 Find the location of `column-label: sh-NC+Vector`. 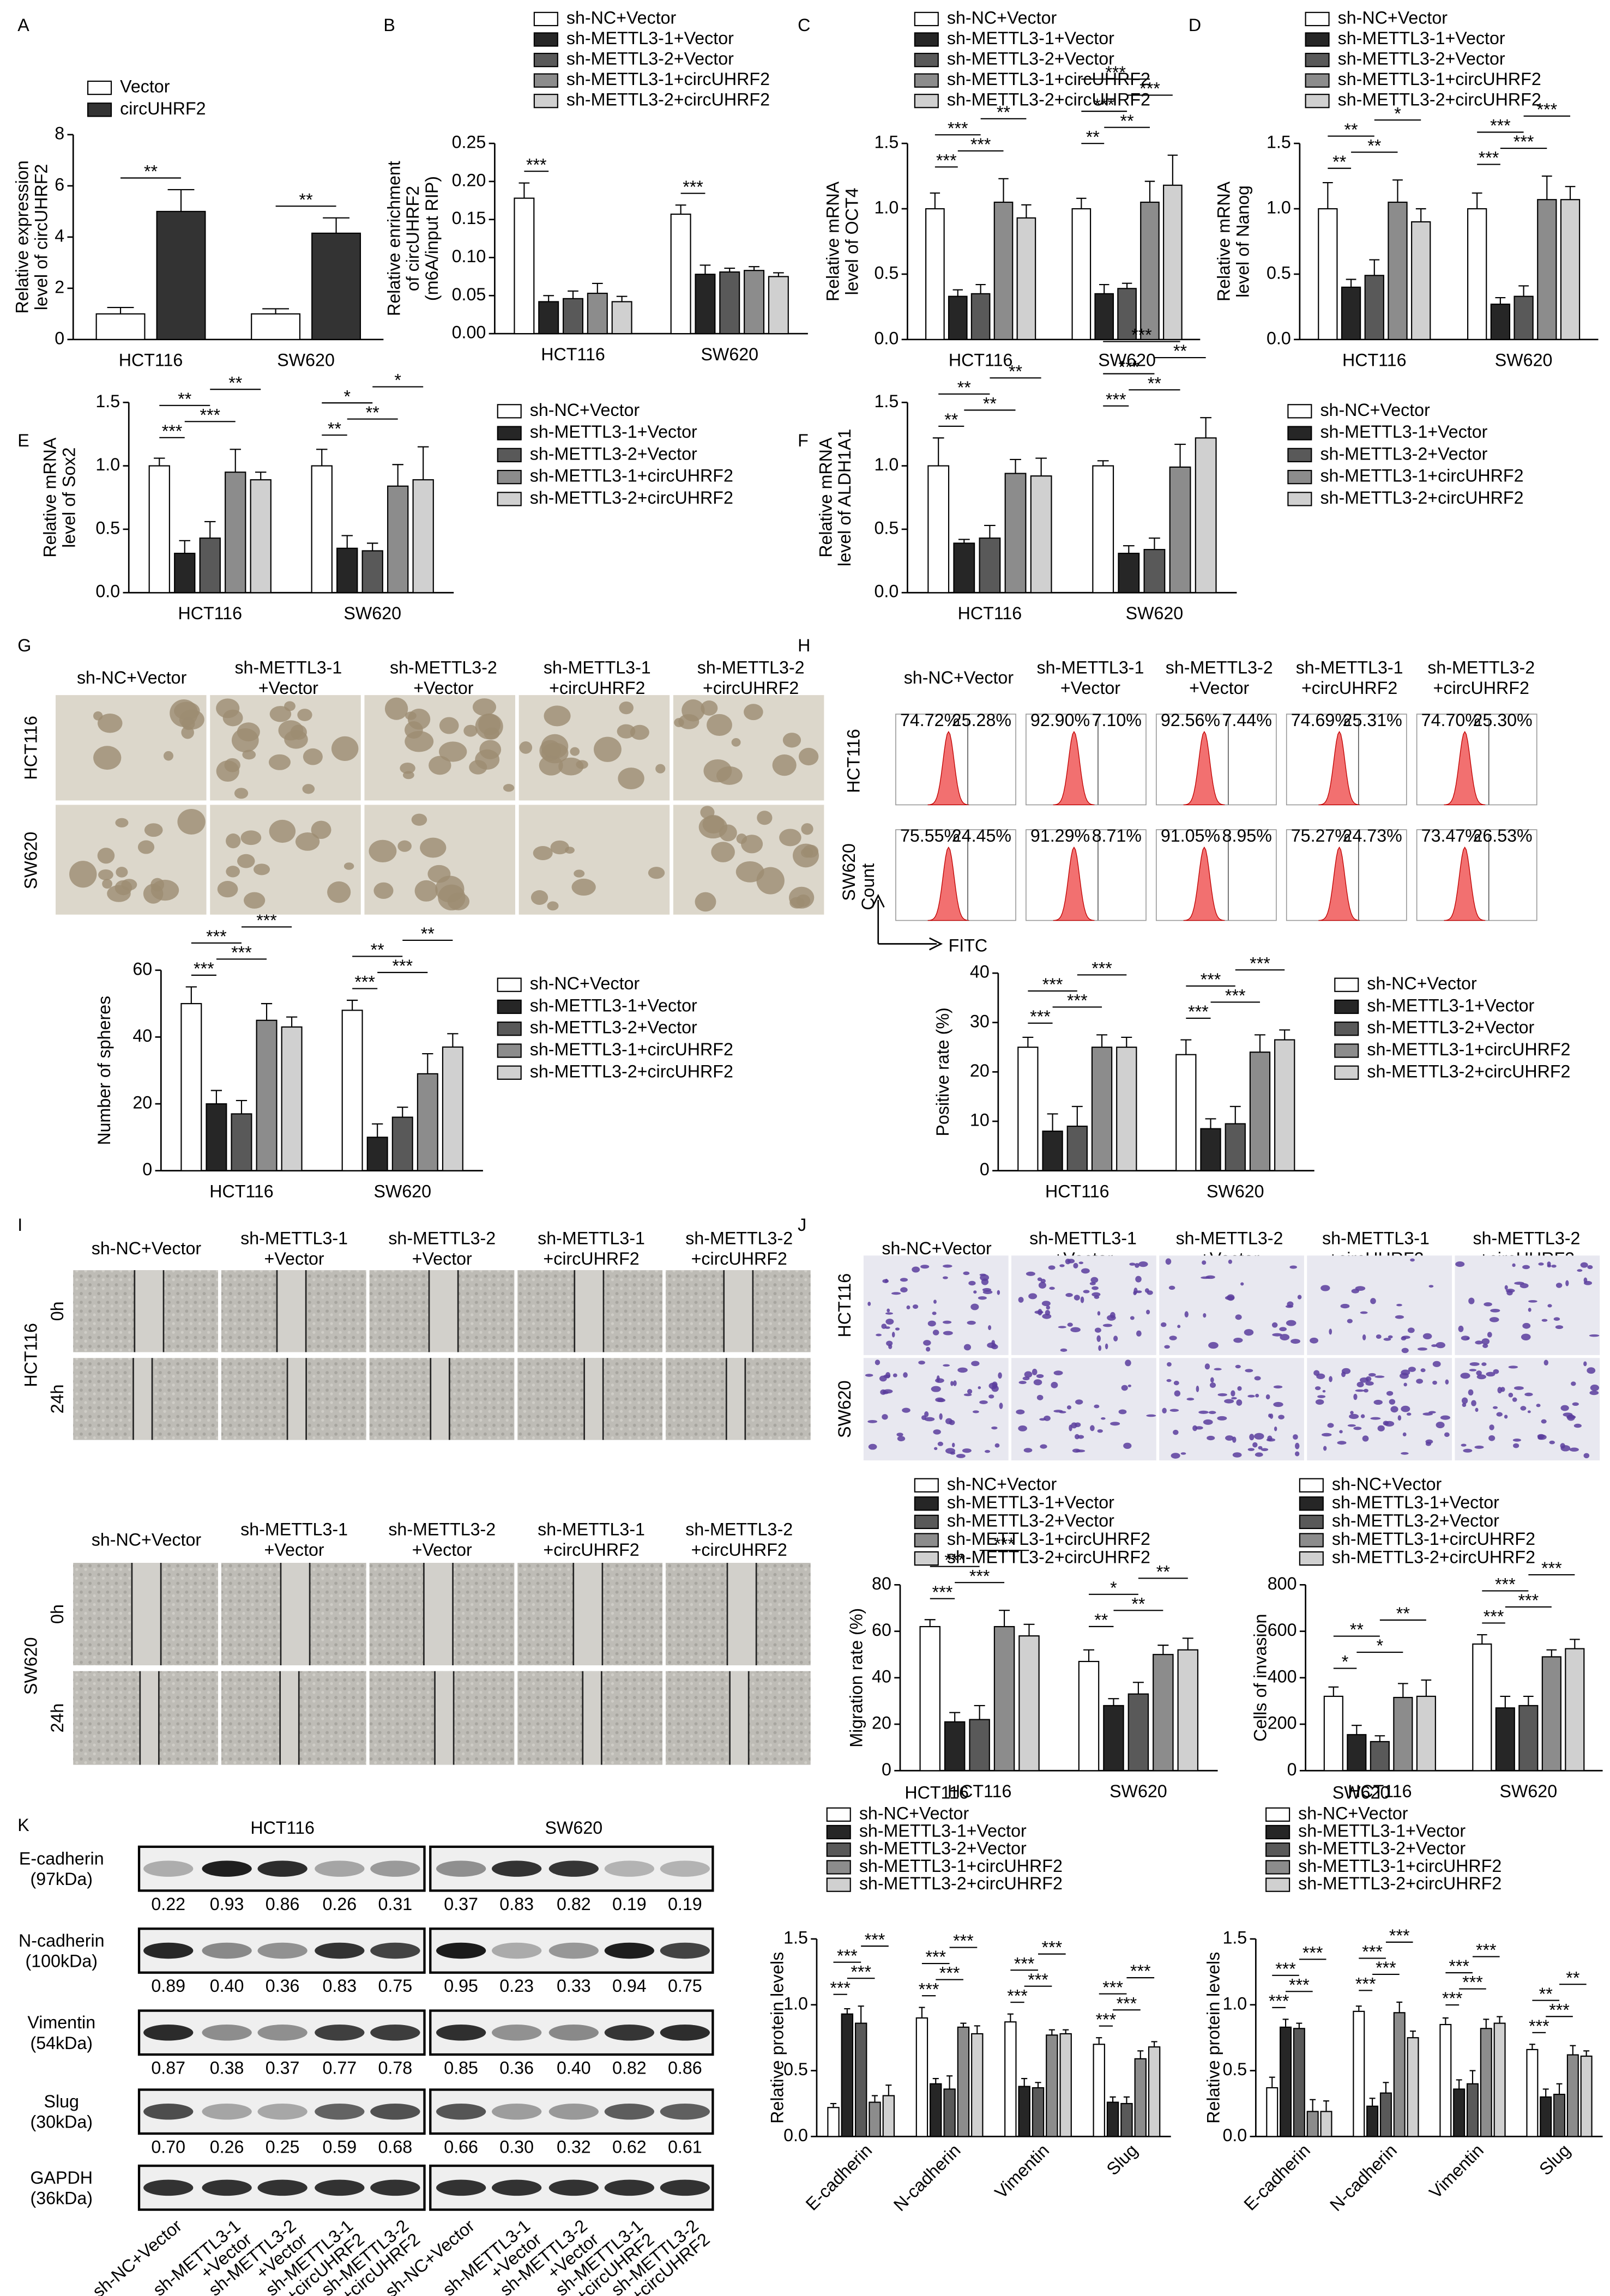

column-label: sh-NC+Vector is located at coordinates (147, 1248).